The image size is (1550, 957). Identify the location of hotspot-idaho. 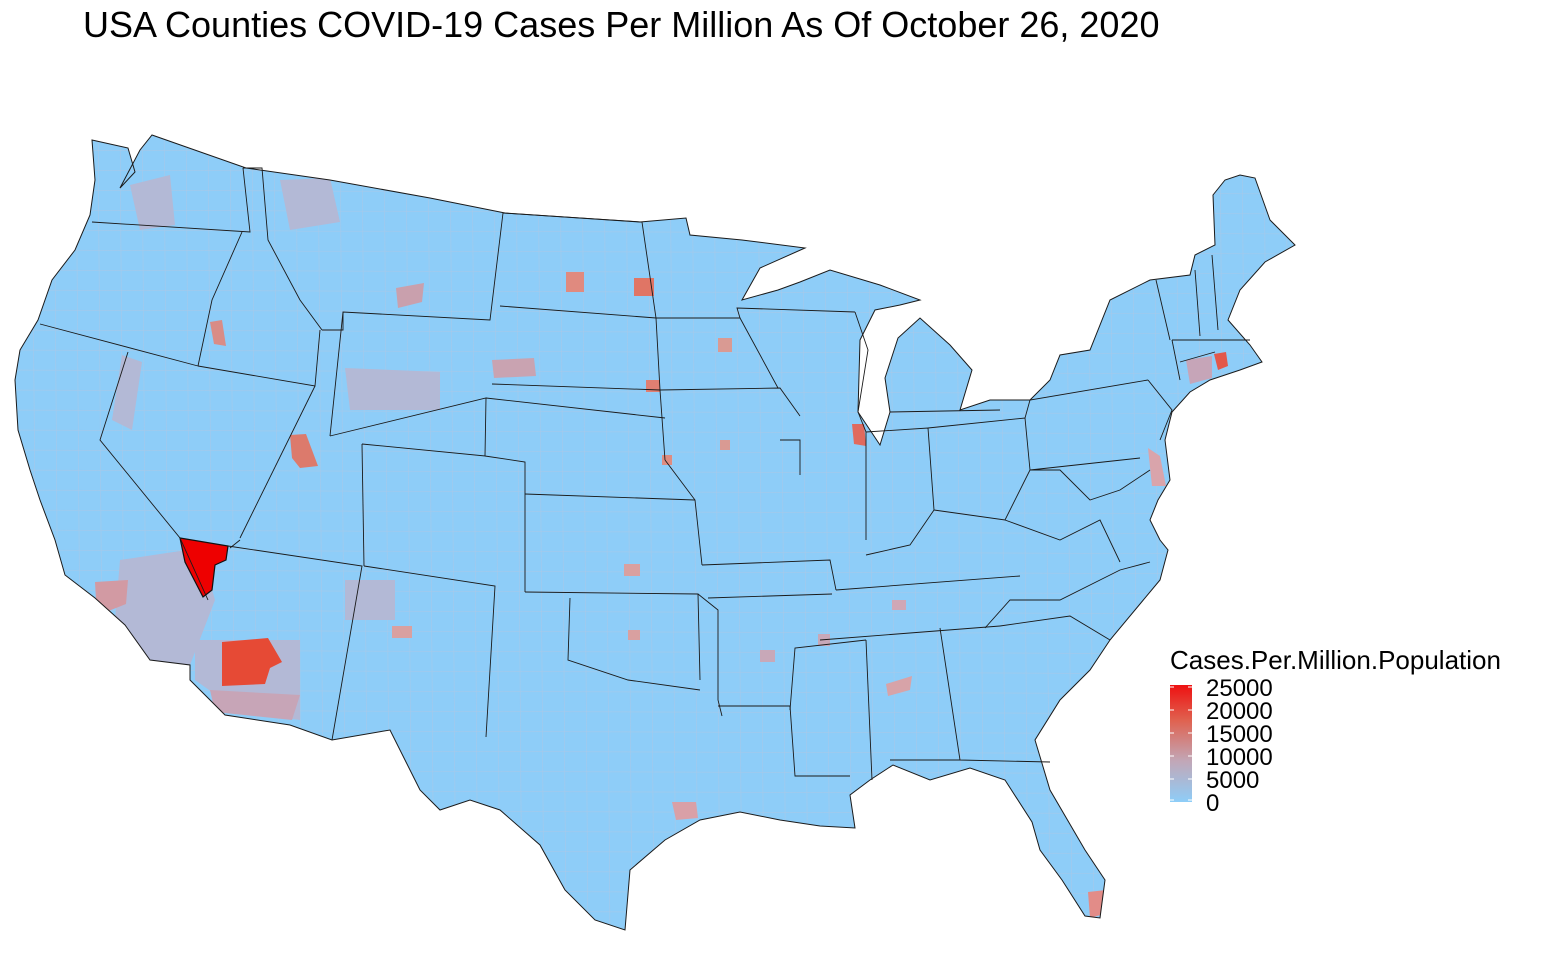
(218, 333).